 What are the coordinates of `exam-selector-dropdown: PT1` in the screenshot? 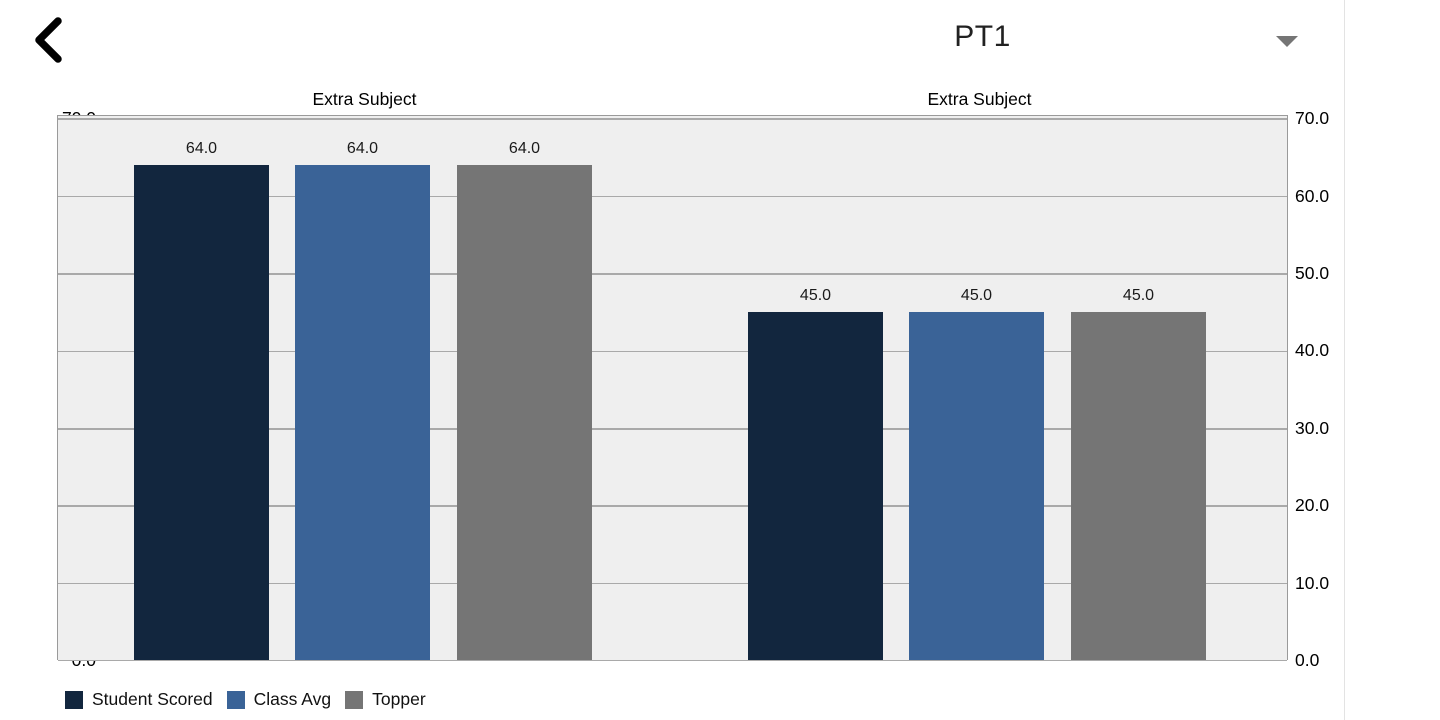 It's located at (1106, 41).